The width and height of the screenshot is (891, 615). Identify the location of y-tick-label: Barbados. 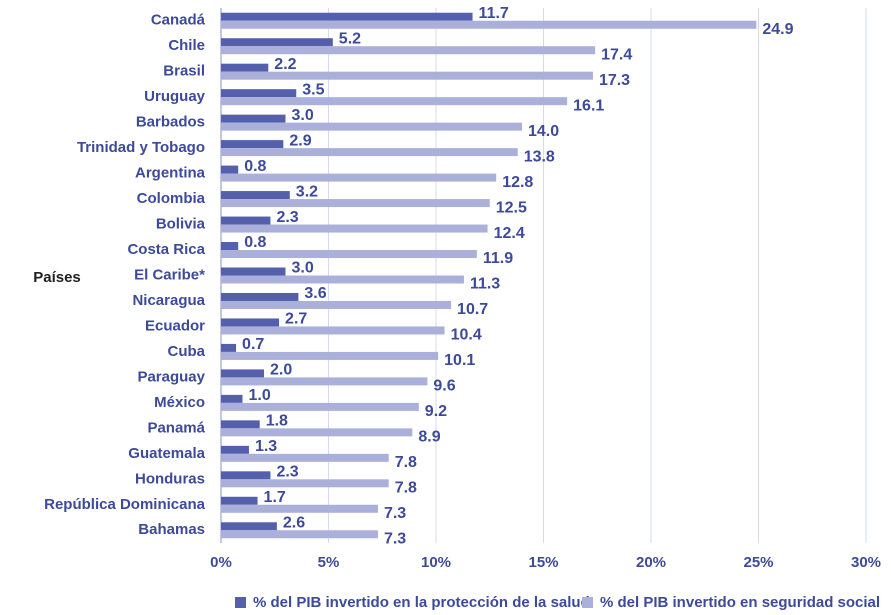
(170, 122).